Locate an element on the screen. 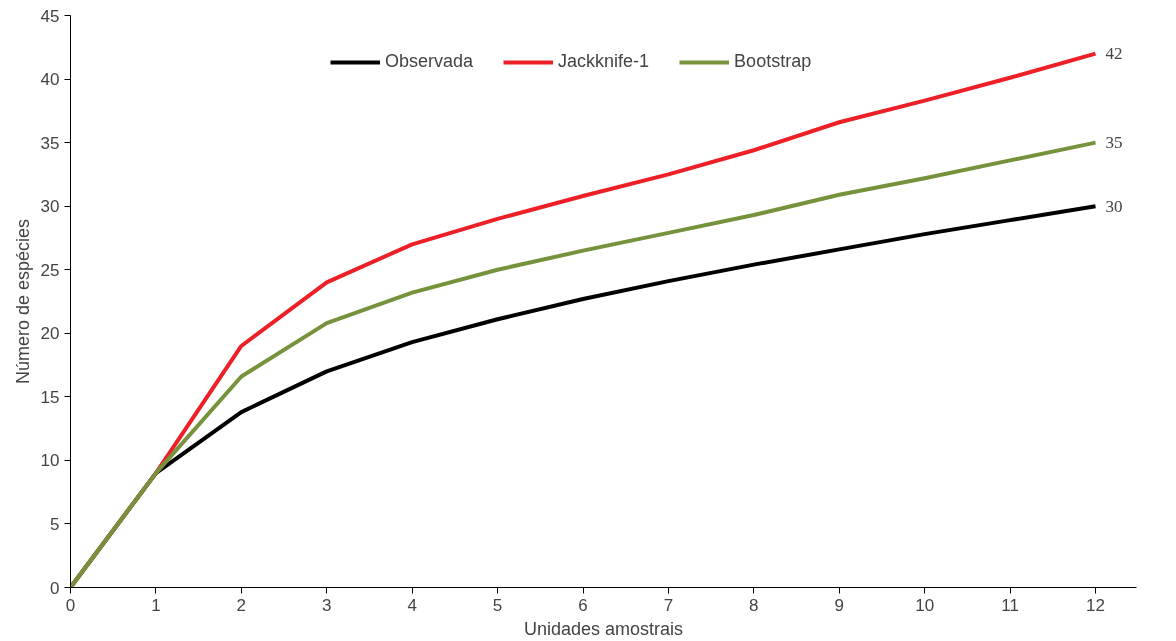 The width and height of the screenshot is (1176, 641). y-tick-label: 30 is located at coordinates (50, 207).